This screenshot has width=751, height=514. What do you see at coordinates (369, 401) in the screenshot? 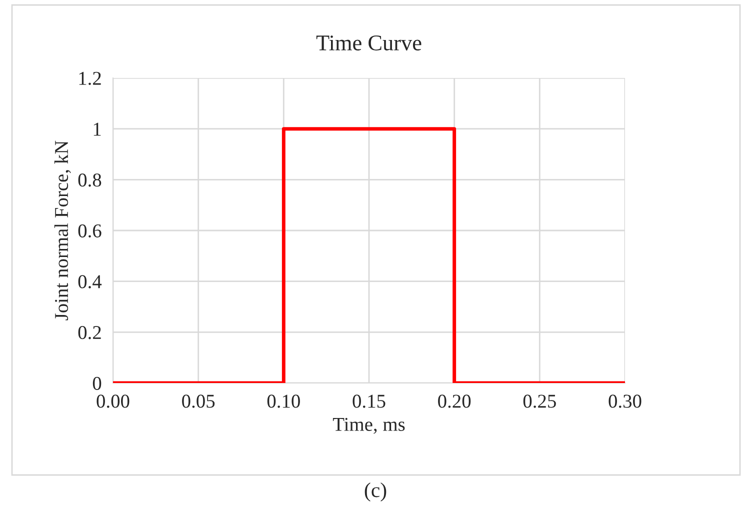
I see `x-tick-label: 0.15` at bounding box center [369, 401].